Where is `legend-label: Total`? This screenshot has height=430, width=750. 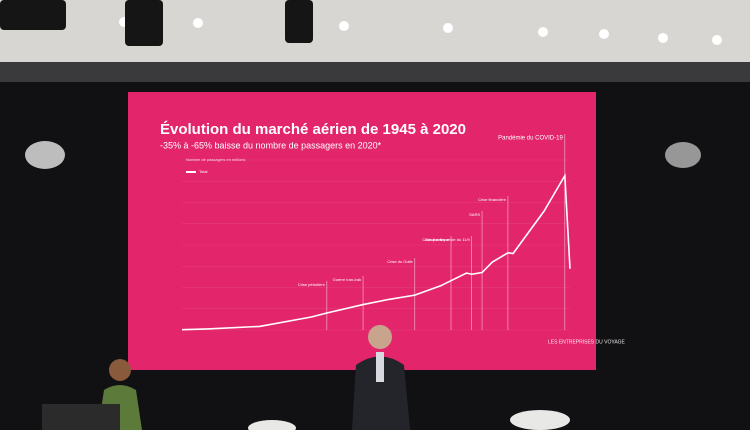
legend-label: Total is located at coordinates (203, 171).